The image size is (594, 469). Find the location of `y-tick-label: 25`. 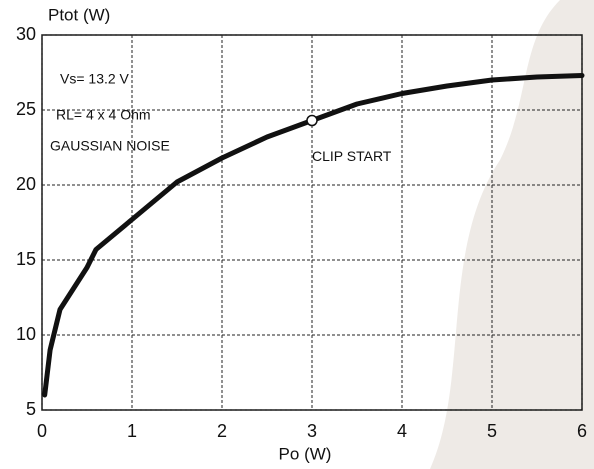

y-tick-label: 25 is located at coordinates (26, 109).